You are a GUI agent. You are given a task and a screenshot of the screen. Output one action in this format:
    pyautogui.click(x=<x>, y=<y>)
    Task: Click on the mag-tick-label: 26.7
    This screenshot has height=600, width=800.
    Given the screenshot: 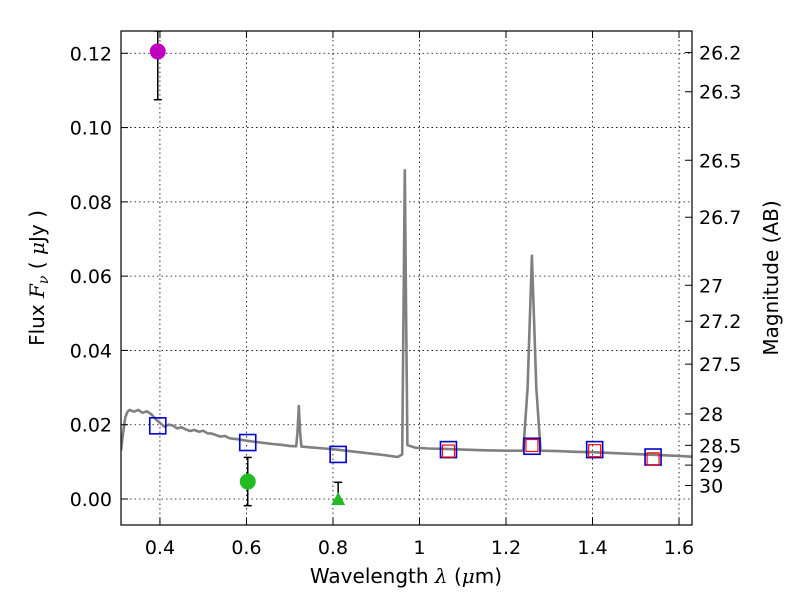 What is the action you would take?
    pyautogui.click(x=720, y=218)
    